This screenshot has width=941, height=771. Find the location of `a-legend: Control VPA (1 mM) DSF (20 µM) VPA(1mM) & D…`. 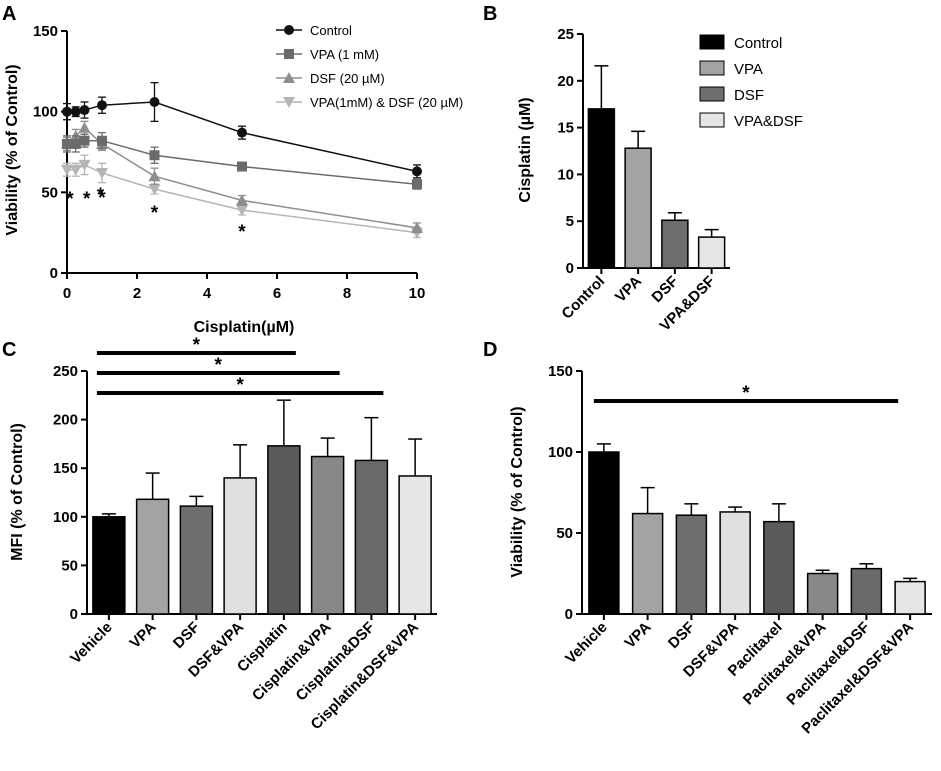

a-legend: Control VPA (1 mM) DSF (20 µM) VPA(1mM) & D… is located at coordinates (369, 66).